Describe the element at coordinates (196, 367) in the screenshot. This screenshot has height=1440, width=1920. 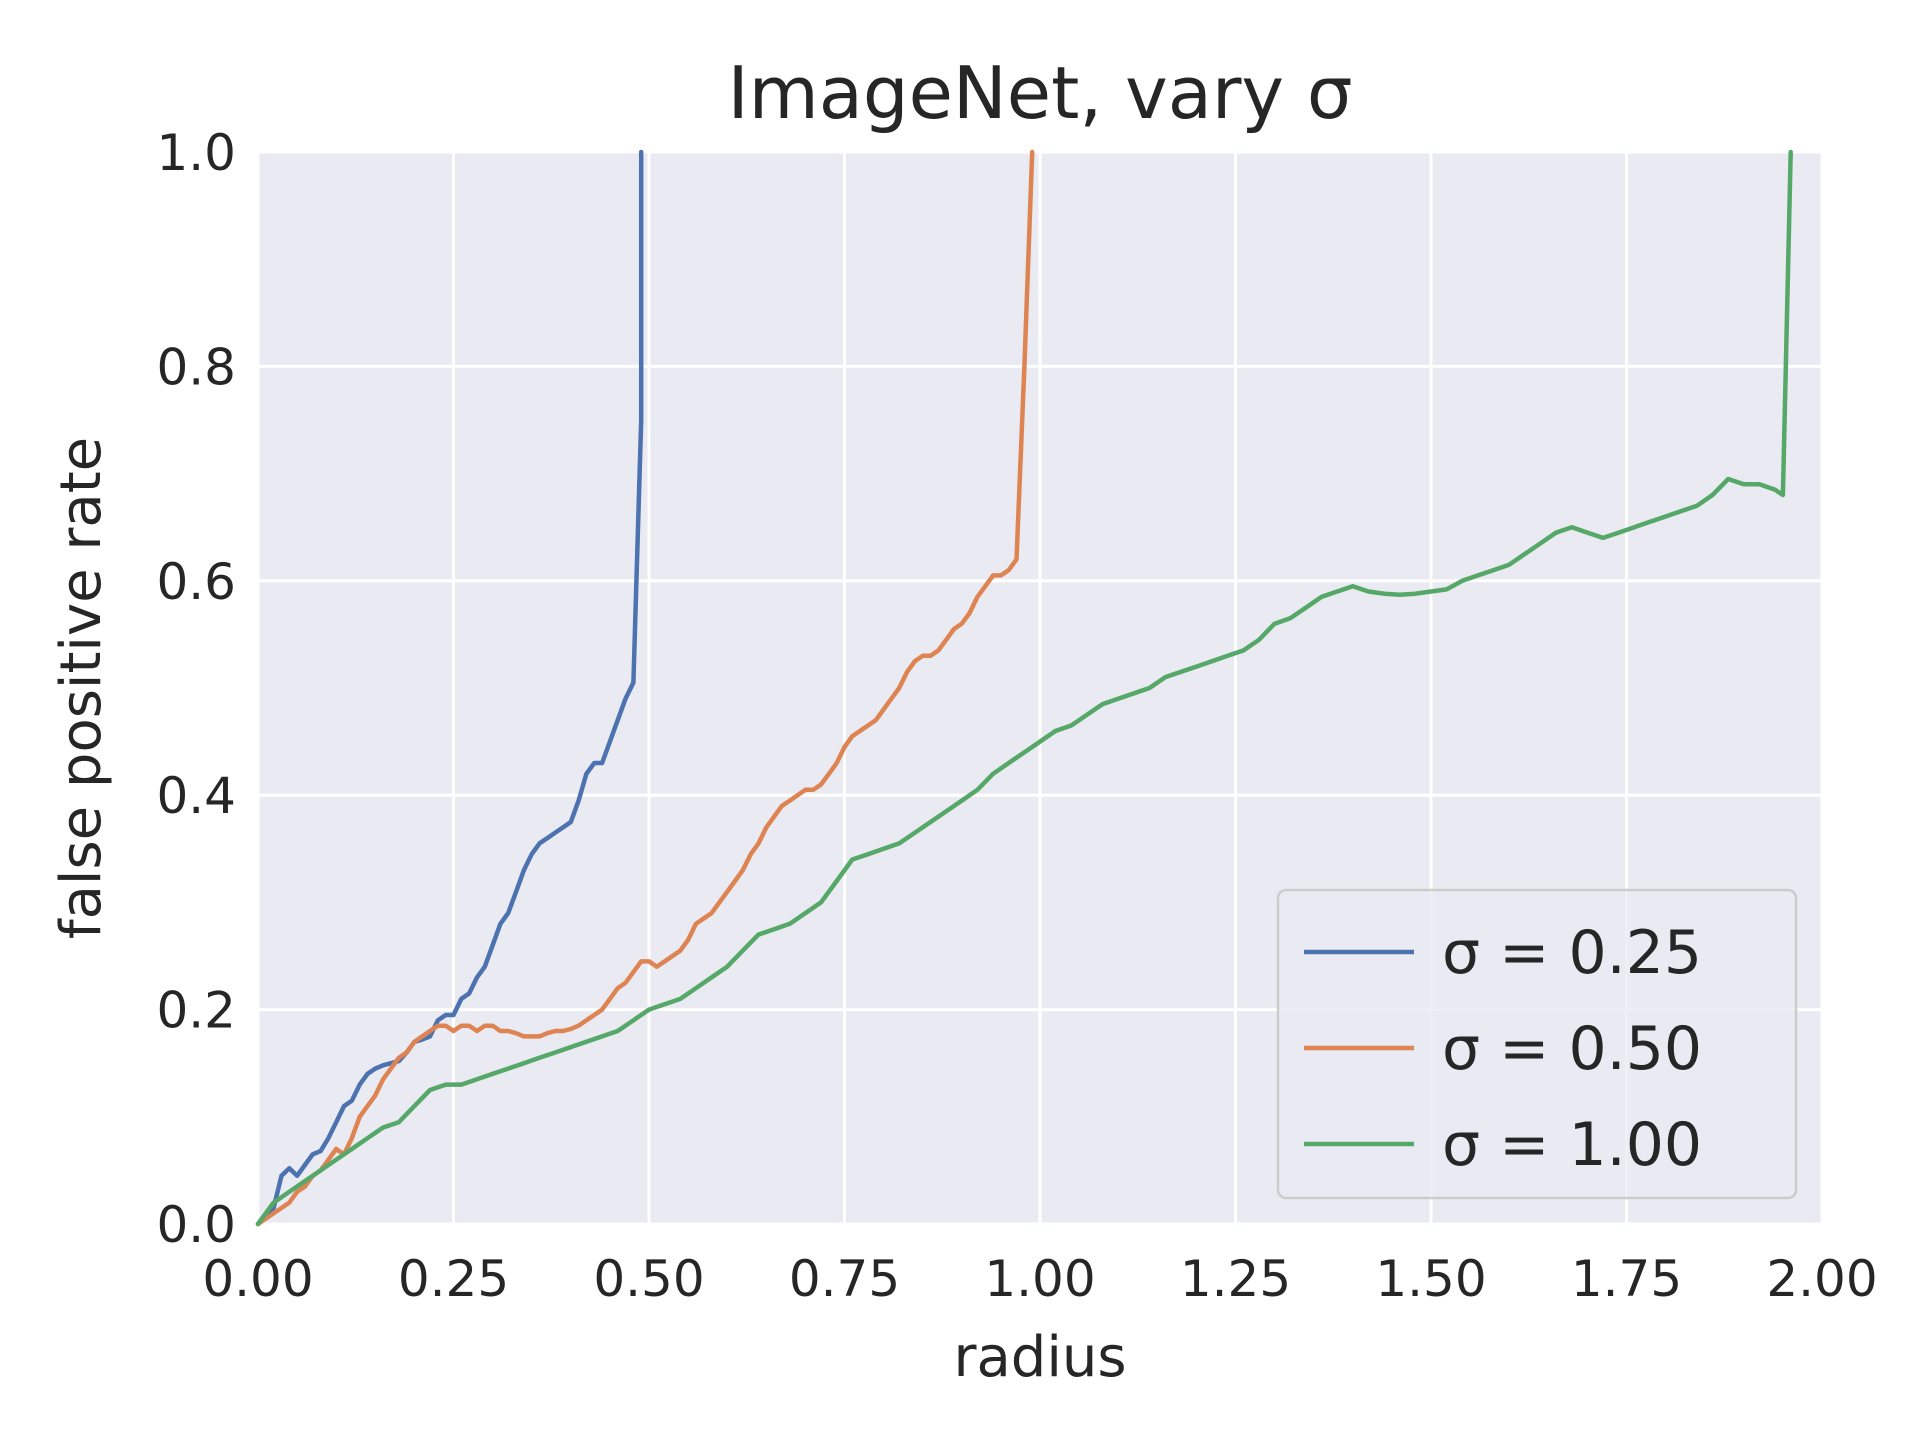
I see `y-tick-label: 0.8` at that location.